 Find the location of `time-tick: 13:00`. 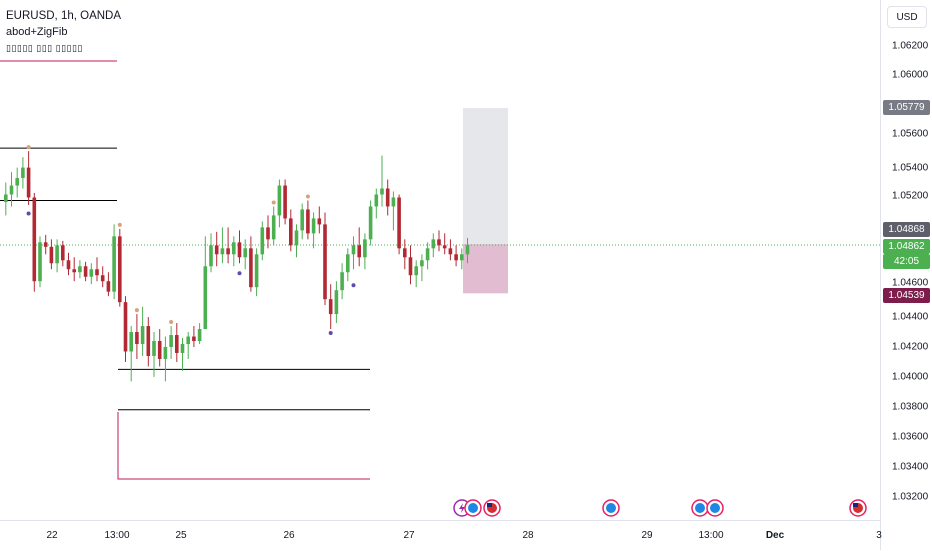

time-tick: 13:00 is located at coordinates (117, 535).